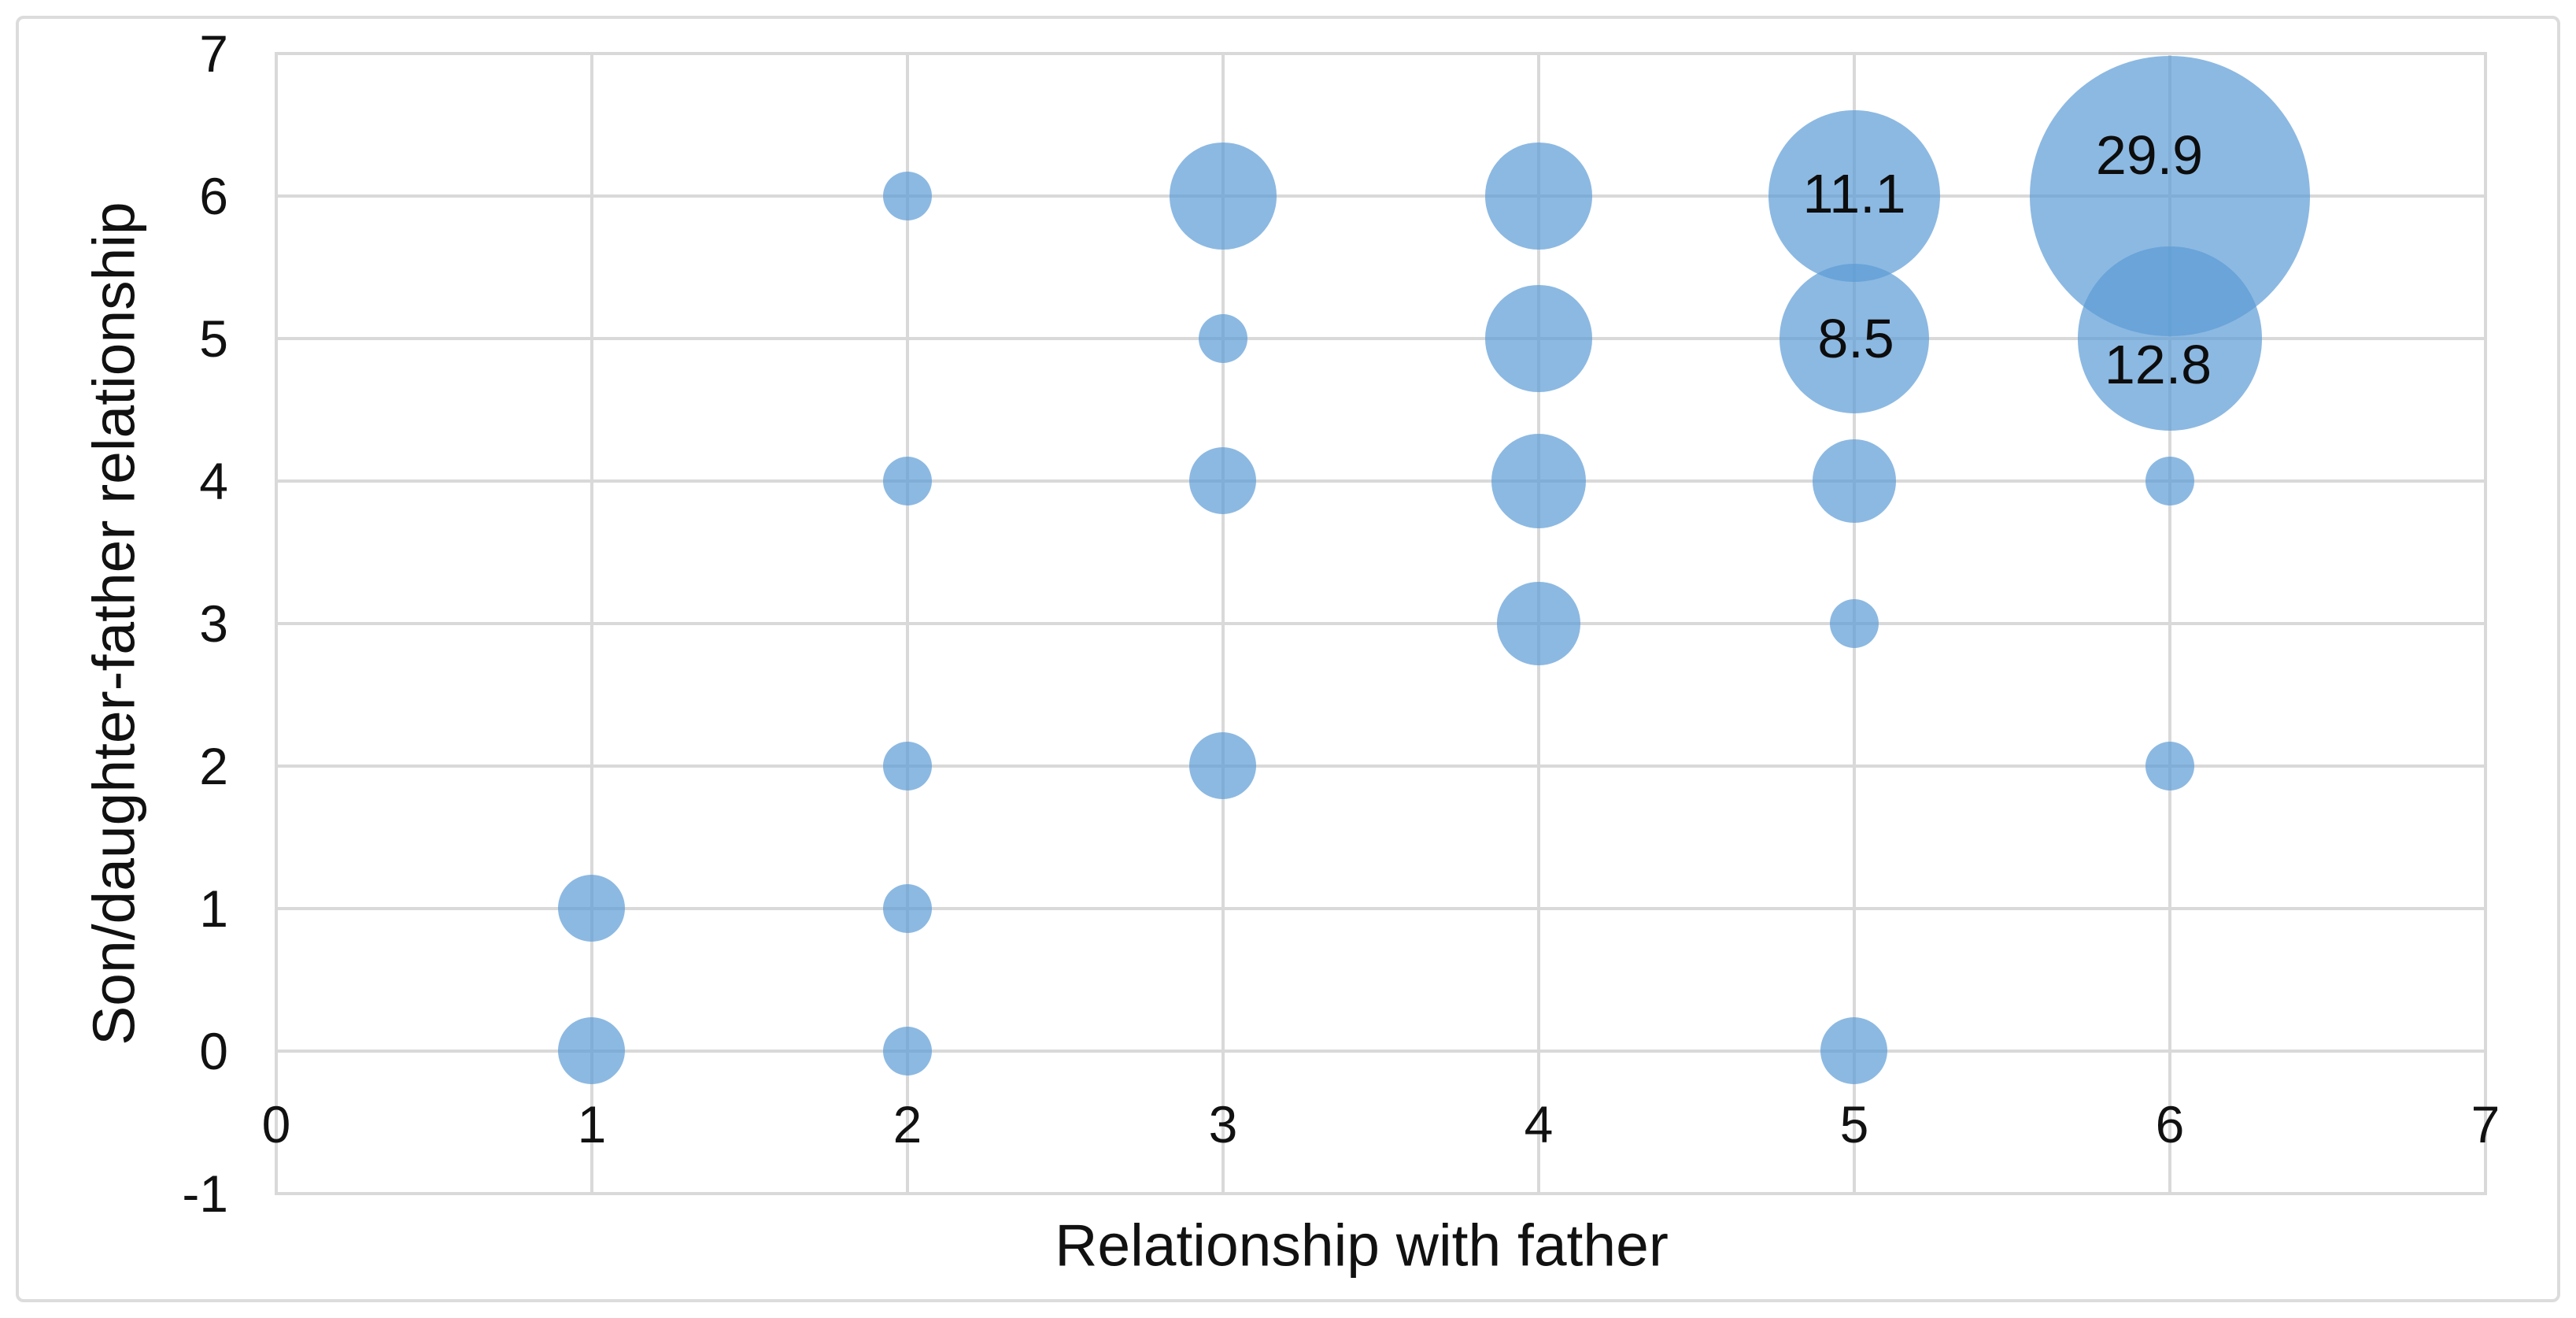 The image size is (2576, 1318). What do you see at coordinates (1539, 1124) in the screenshot?
I see `x-tick-label: 4` at bounding box center [1539, 1124].